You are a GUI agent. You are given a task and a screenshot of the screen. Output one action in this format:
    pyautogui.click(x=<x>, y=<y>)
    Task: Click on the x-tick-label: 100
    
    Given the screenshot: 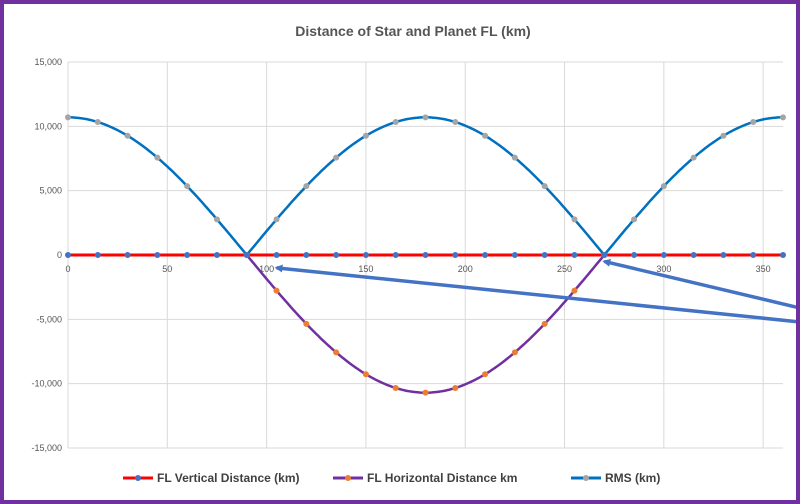 What is the action you would take?
    pyautogui.click(x=266, y=269)
    